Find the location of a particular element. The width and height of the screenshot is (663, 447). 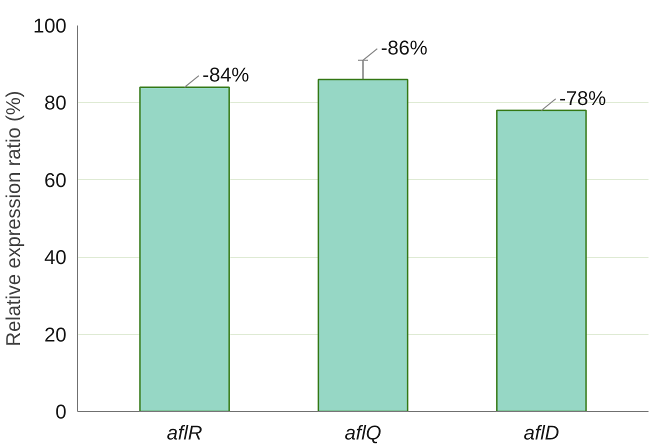

y-tick-label: 40 is located at coordinates (55, 258).